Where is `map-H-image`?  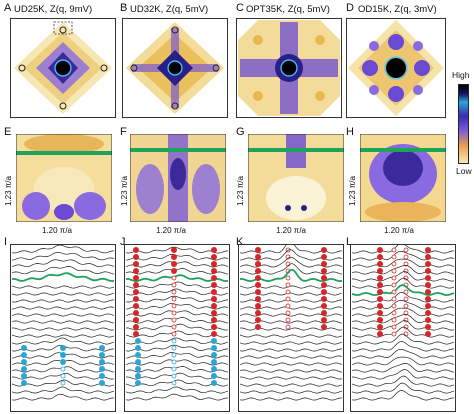
map-H-image is located at coordinates (403, 178).